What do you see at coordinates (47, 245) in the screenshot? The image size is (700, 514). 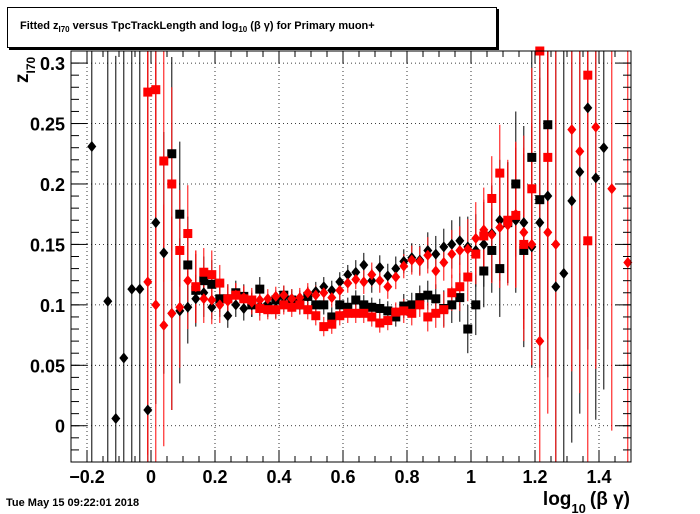 I see `y-tick-label: 0.15` at bounding box center [47, 245].